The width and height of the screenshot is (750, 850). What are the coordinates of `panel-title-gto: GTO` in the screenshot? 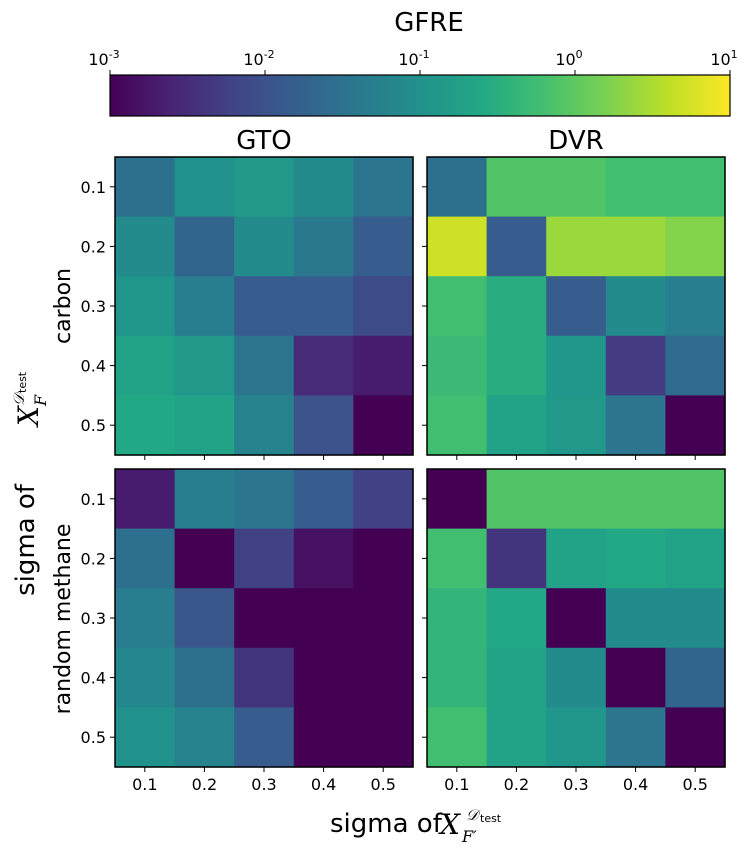 It's located at (264, 141).